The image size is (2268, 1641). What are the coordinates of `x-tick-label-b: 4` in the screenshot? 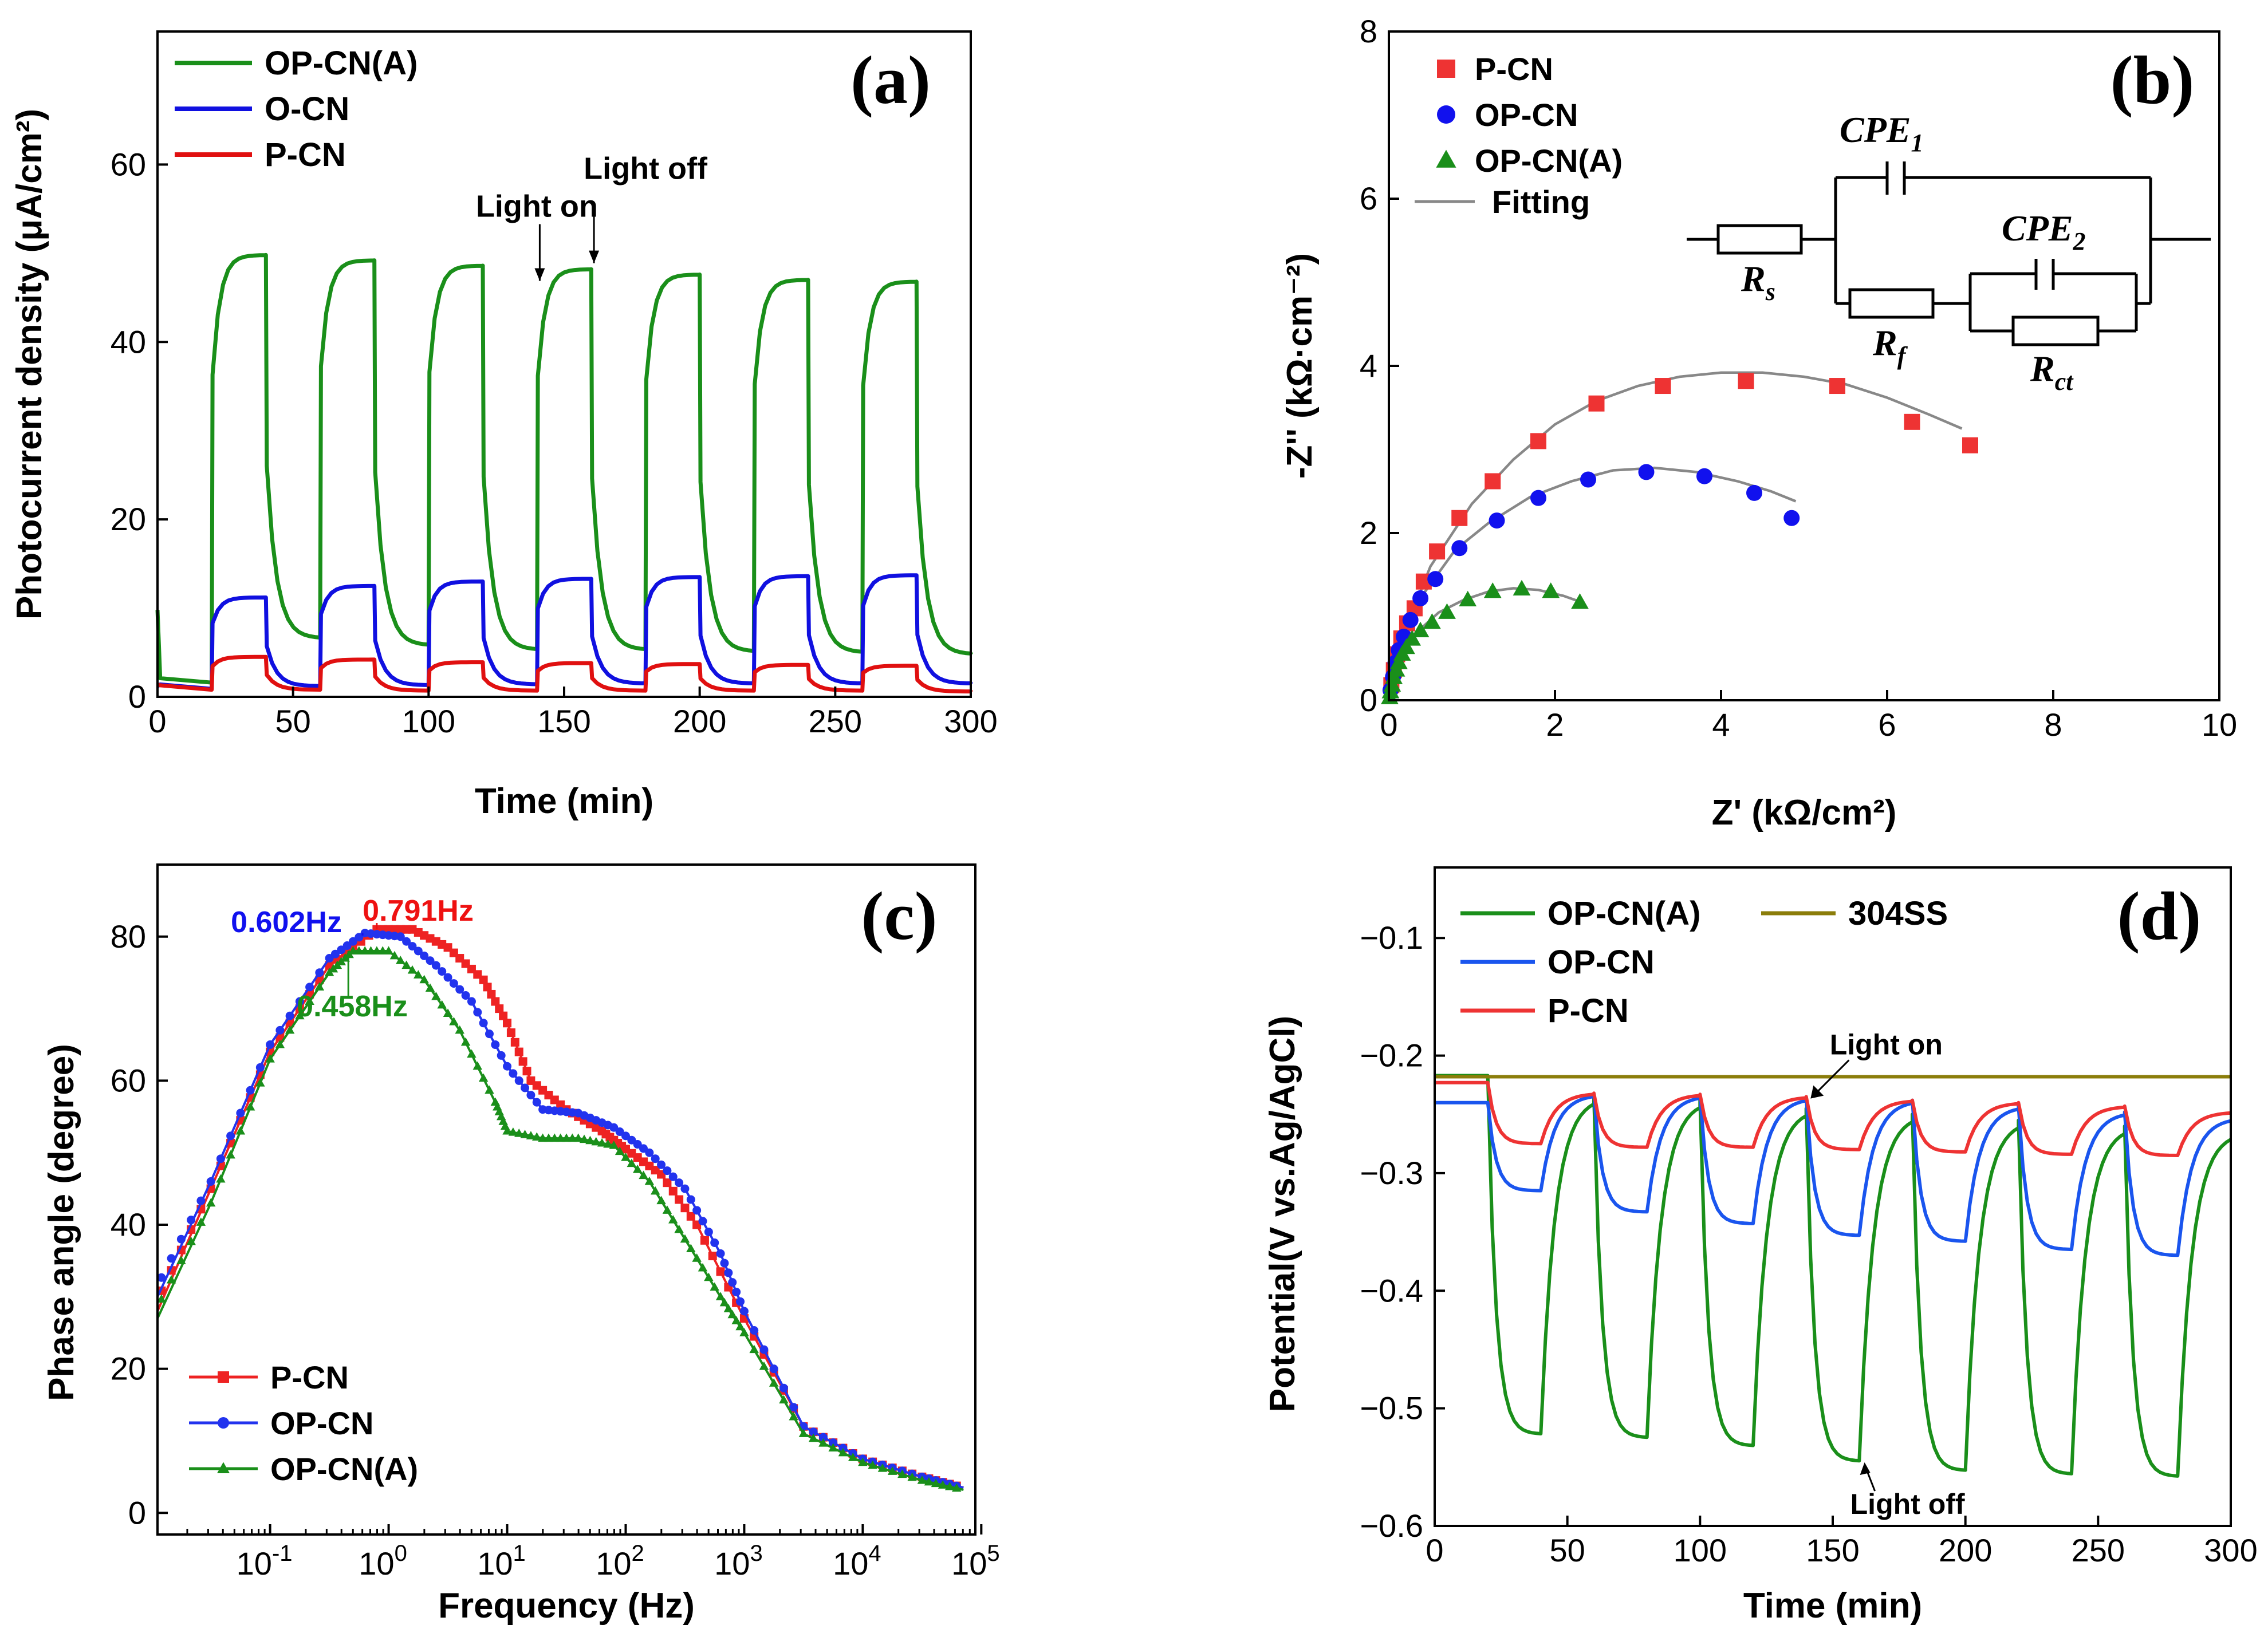 It's located at (1721, 725).